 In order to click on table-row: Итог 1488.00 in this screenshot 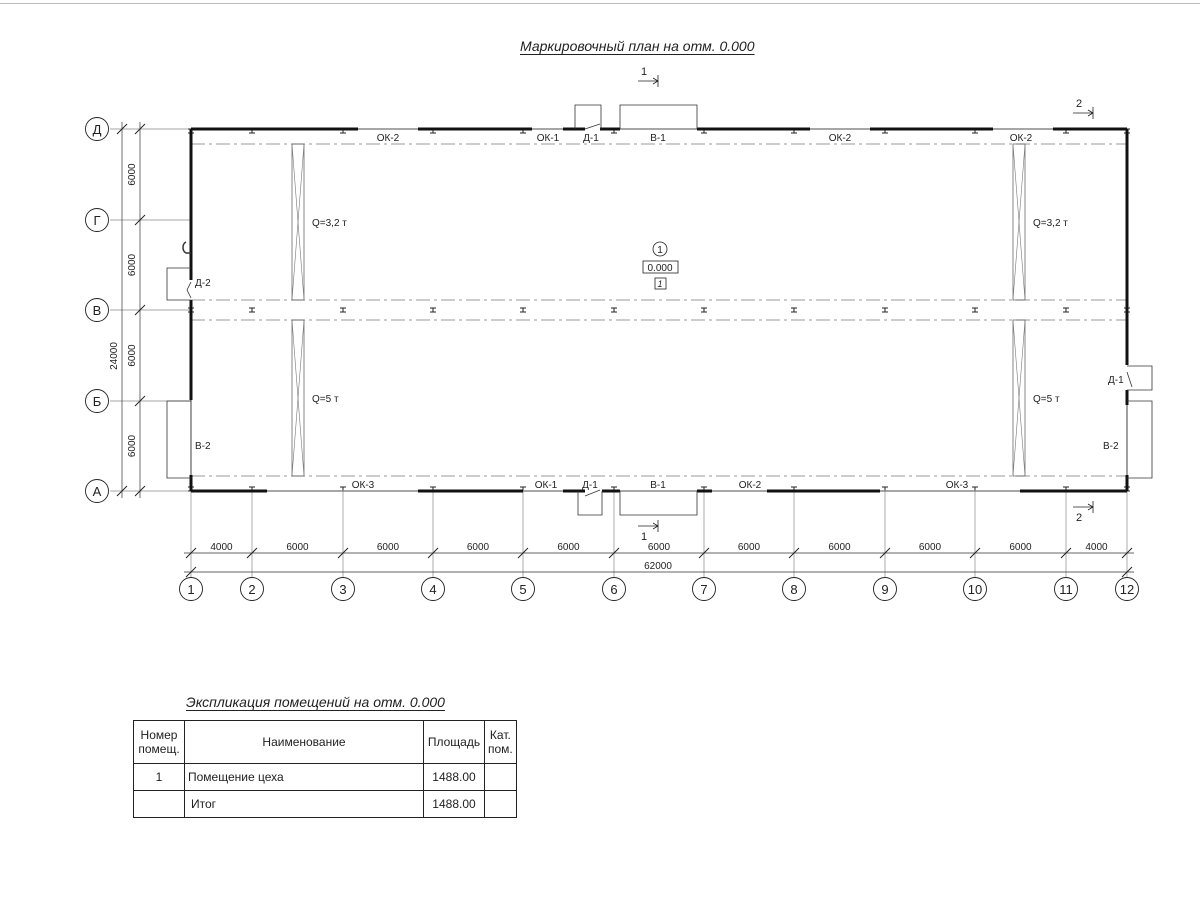, I will do `click(325, 804)`.